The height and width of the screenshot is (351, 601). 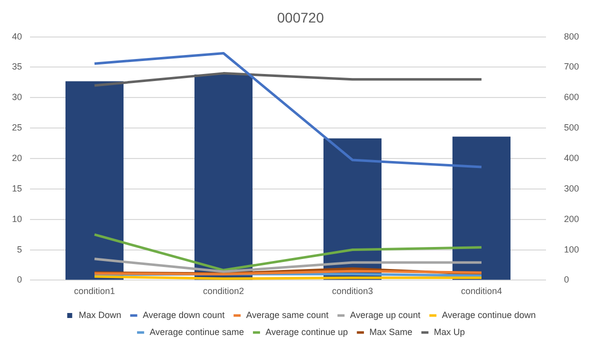 I want to click on y2-tick-label: 500, so click(x=572, y=127).